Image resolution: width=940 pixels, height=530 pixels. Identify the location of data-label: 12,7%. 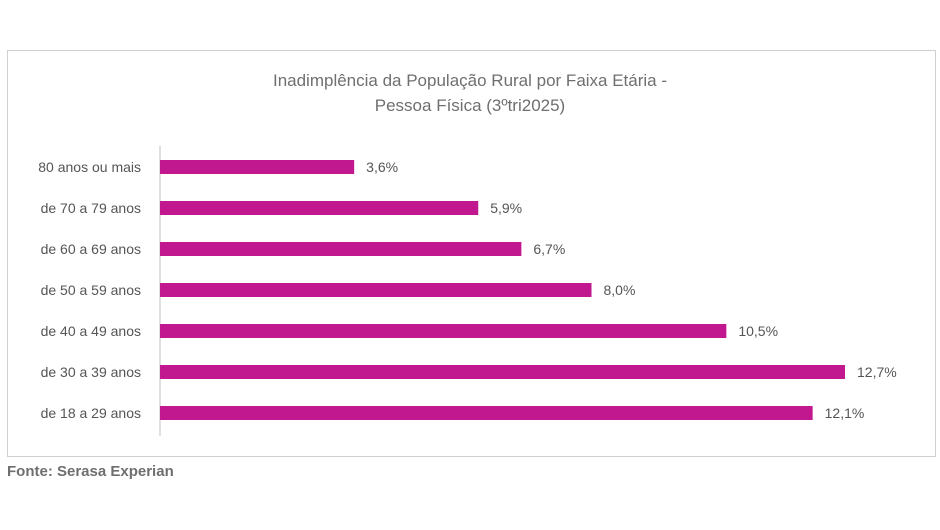
(877, 372).